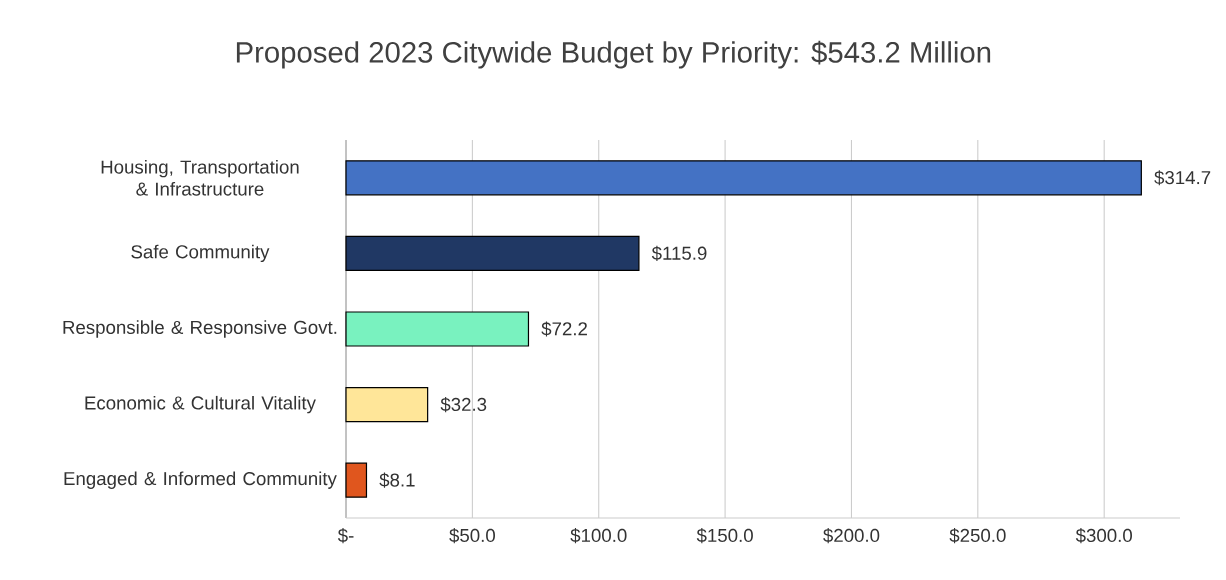 The height and width of the screenshot is (580, 1226). What do you see at coordinates (977, 536) in the screenshot?
I see `x-tick-label: $250.0` at bounding box center [977, 536].